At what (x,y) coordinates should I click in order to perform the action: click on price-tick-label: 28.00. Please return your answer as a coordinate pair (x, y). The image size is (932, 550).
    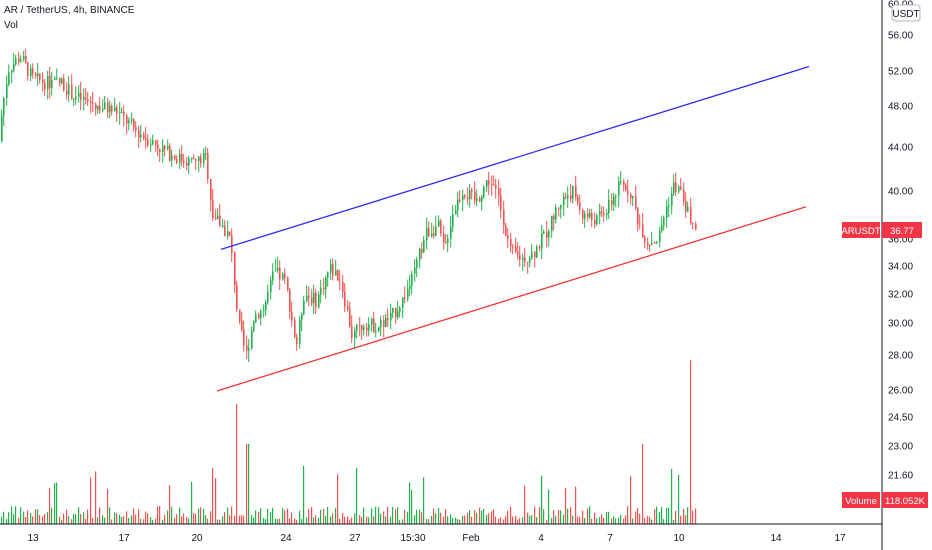
    Looking at the image, I should click on (900, 356).